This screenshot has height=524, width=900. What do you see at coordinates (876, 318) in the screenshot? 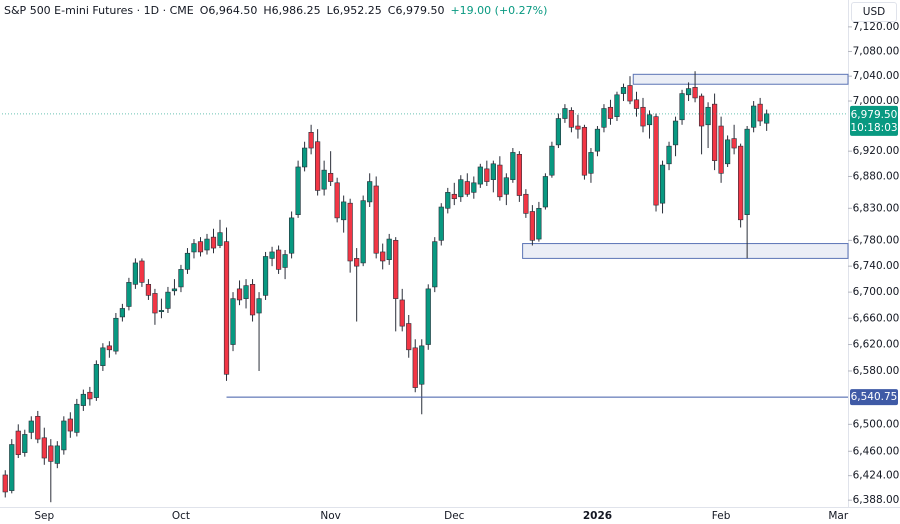
I see `y-tick-label: 6,660.00` at bounding box center [876, 318].